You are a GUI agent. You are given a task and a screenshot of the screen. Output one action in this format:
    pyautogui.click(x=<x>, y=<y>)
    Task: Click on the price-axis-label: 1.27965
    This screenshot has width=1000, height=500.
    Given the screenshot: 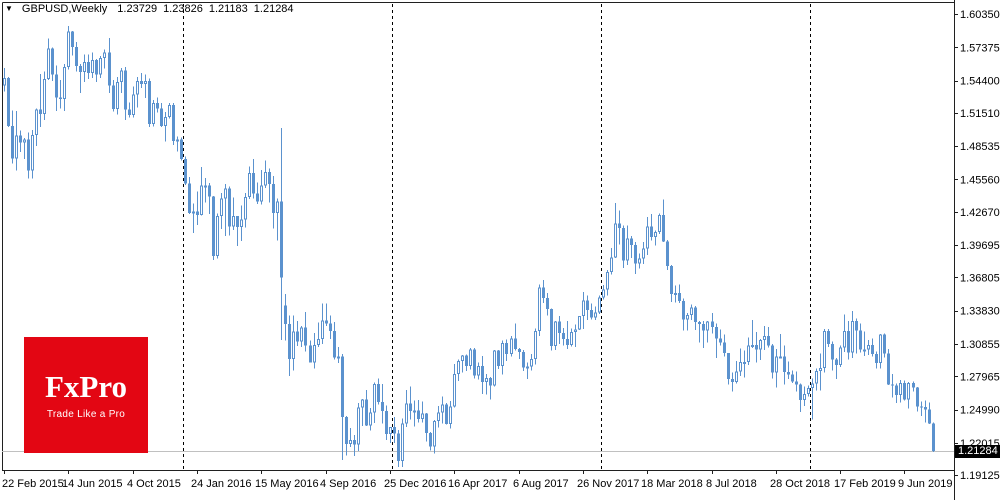 What is the action you would take?
    pyautogui.click(x=980, y=377)
    